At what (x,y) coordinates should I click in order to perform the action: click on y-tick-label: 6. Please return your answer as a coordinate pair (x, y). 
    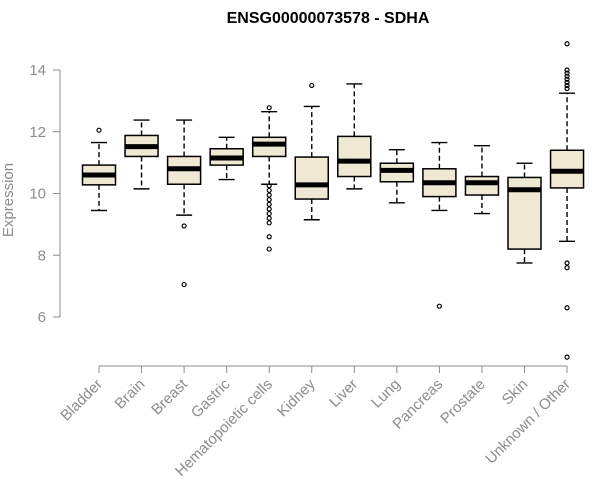
    Looking at the image, I should click on (42, 317).